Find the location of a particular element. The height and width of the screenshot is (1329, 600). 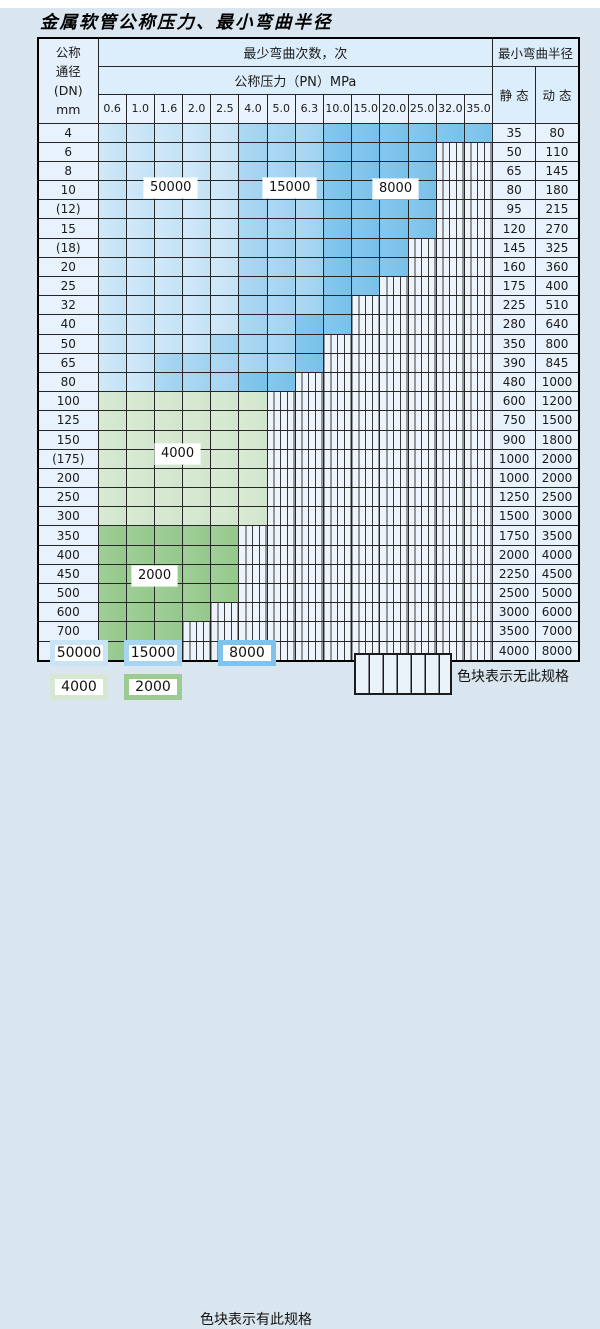

dynamic-value-cell: 4000 is located at coordinates (557, 554).